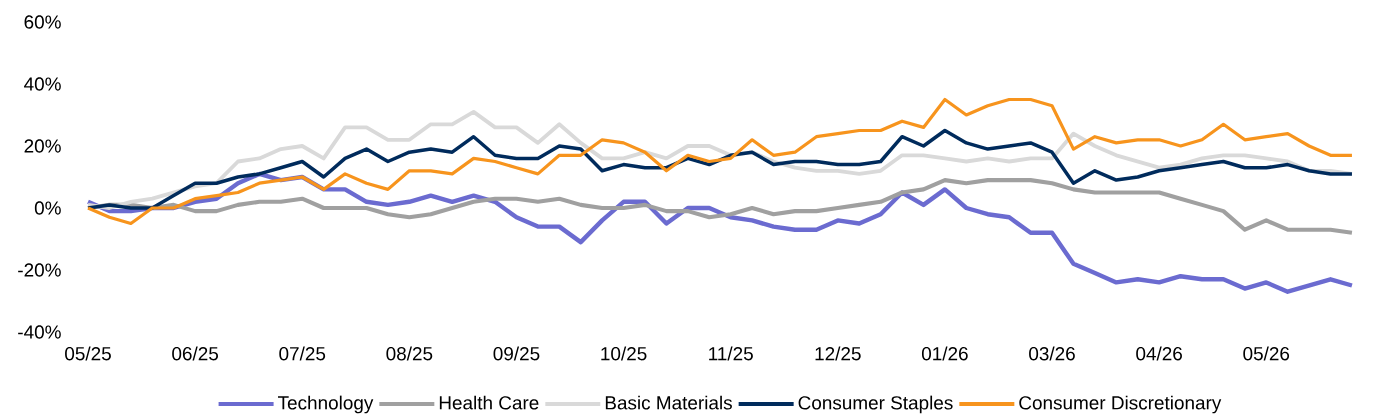  I want to click on y-tick-label: 20%, so click(42, 146).